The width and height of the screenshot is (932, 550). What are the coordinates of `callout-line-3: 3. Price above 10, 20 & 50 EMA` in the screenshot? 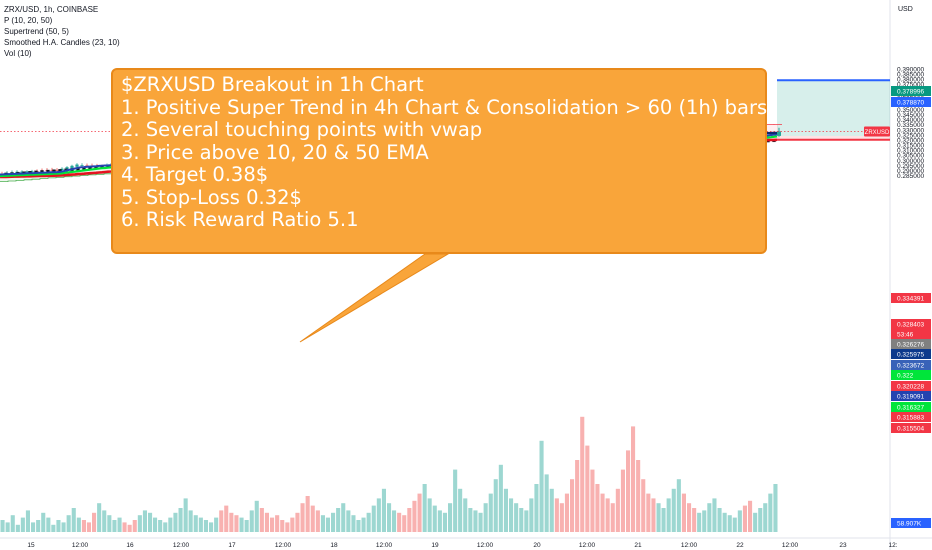 It's located at (275, 152).